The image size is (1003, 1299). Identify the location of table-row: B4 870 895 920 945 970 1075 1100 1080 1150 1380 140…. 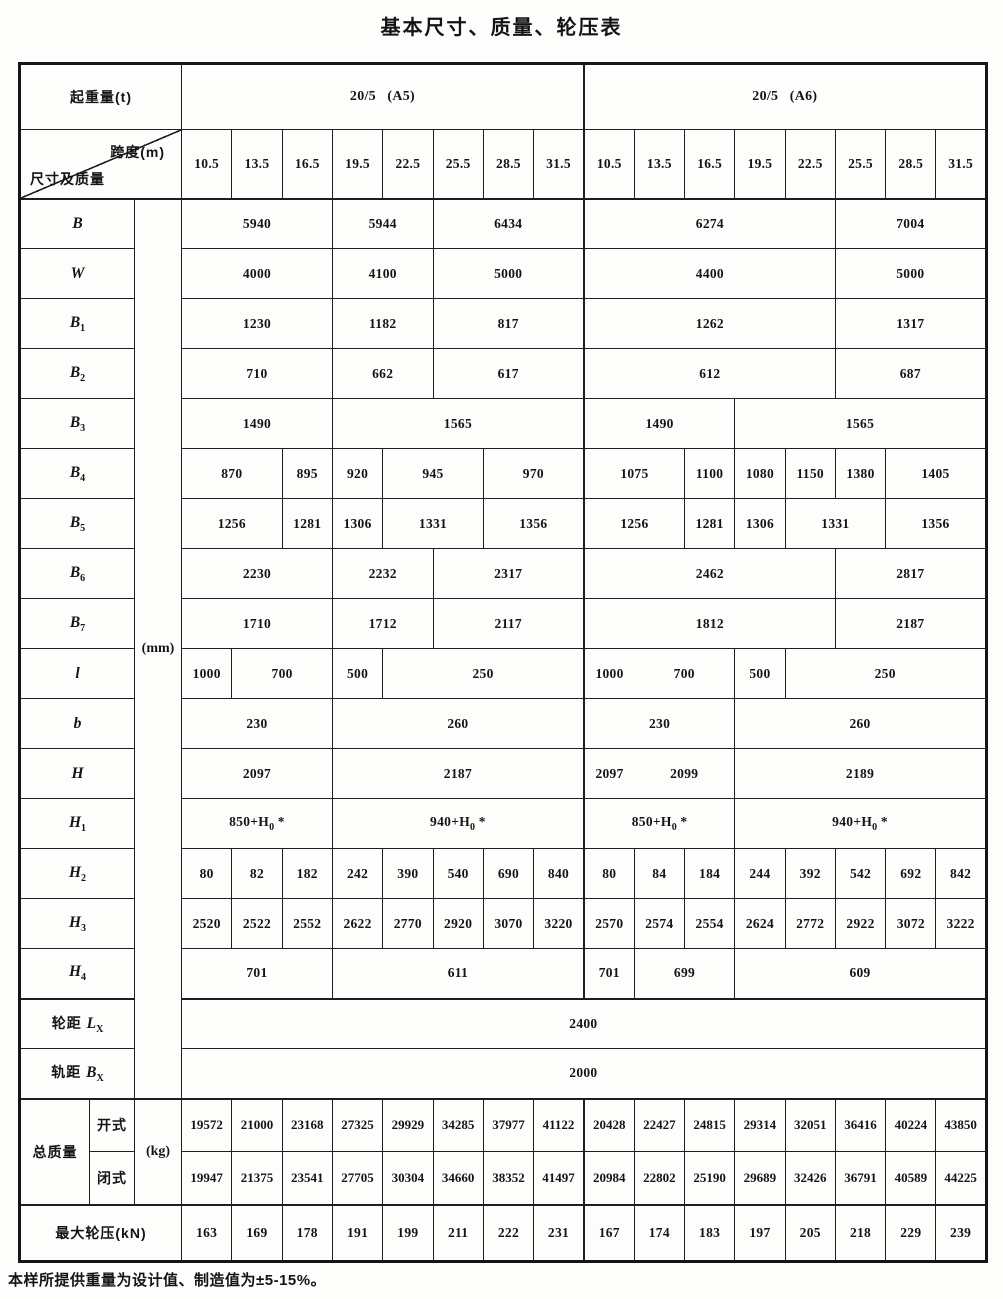
(503, 473).